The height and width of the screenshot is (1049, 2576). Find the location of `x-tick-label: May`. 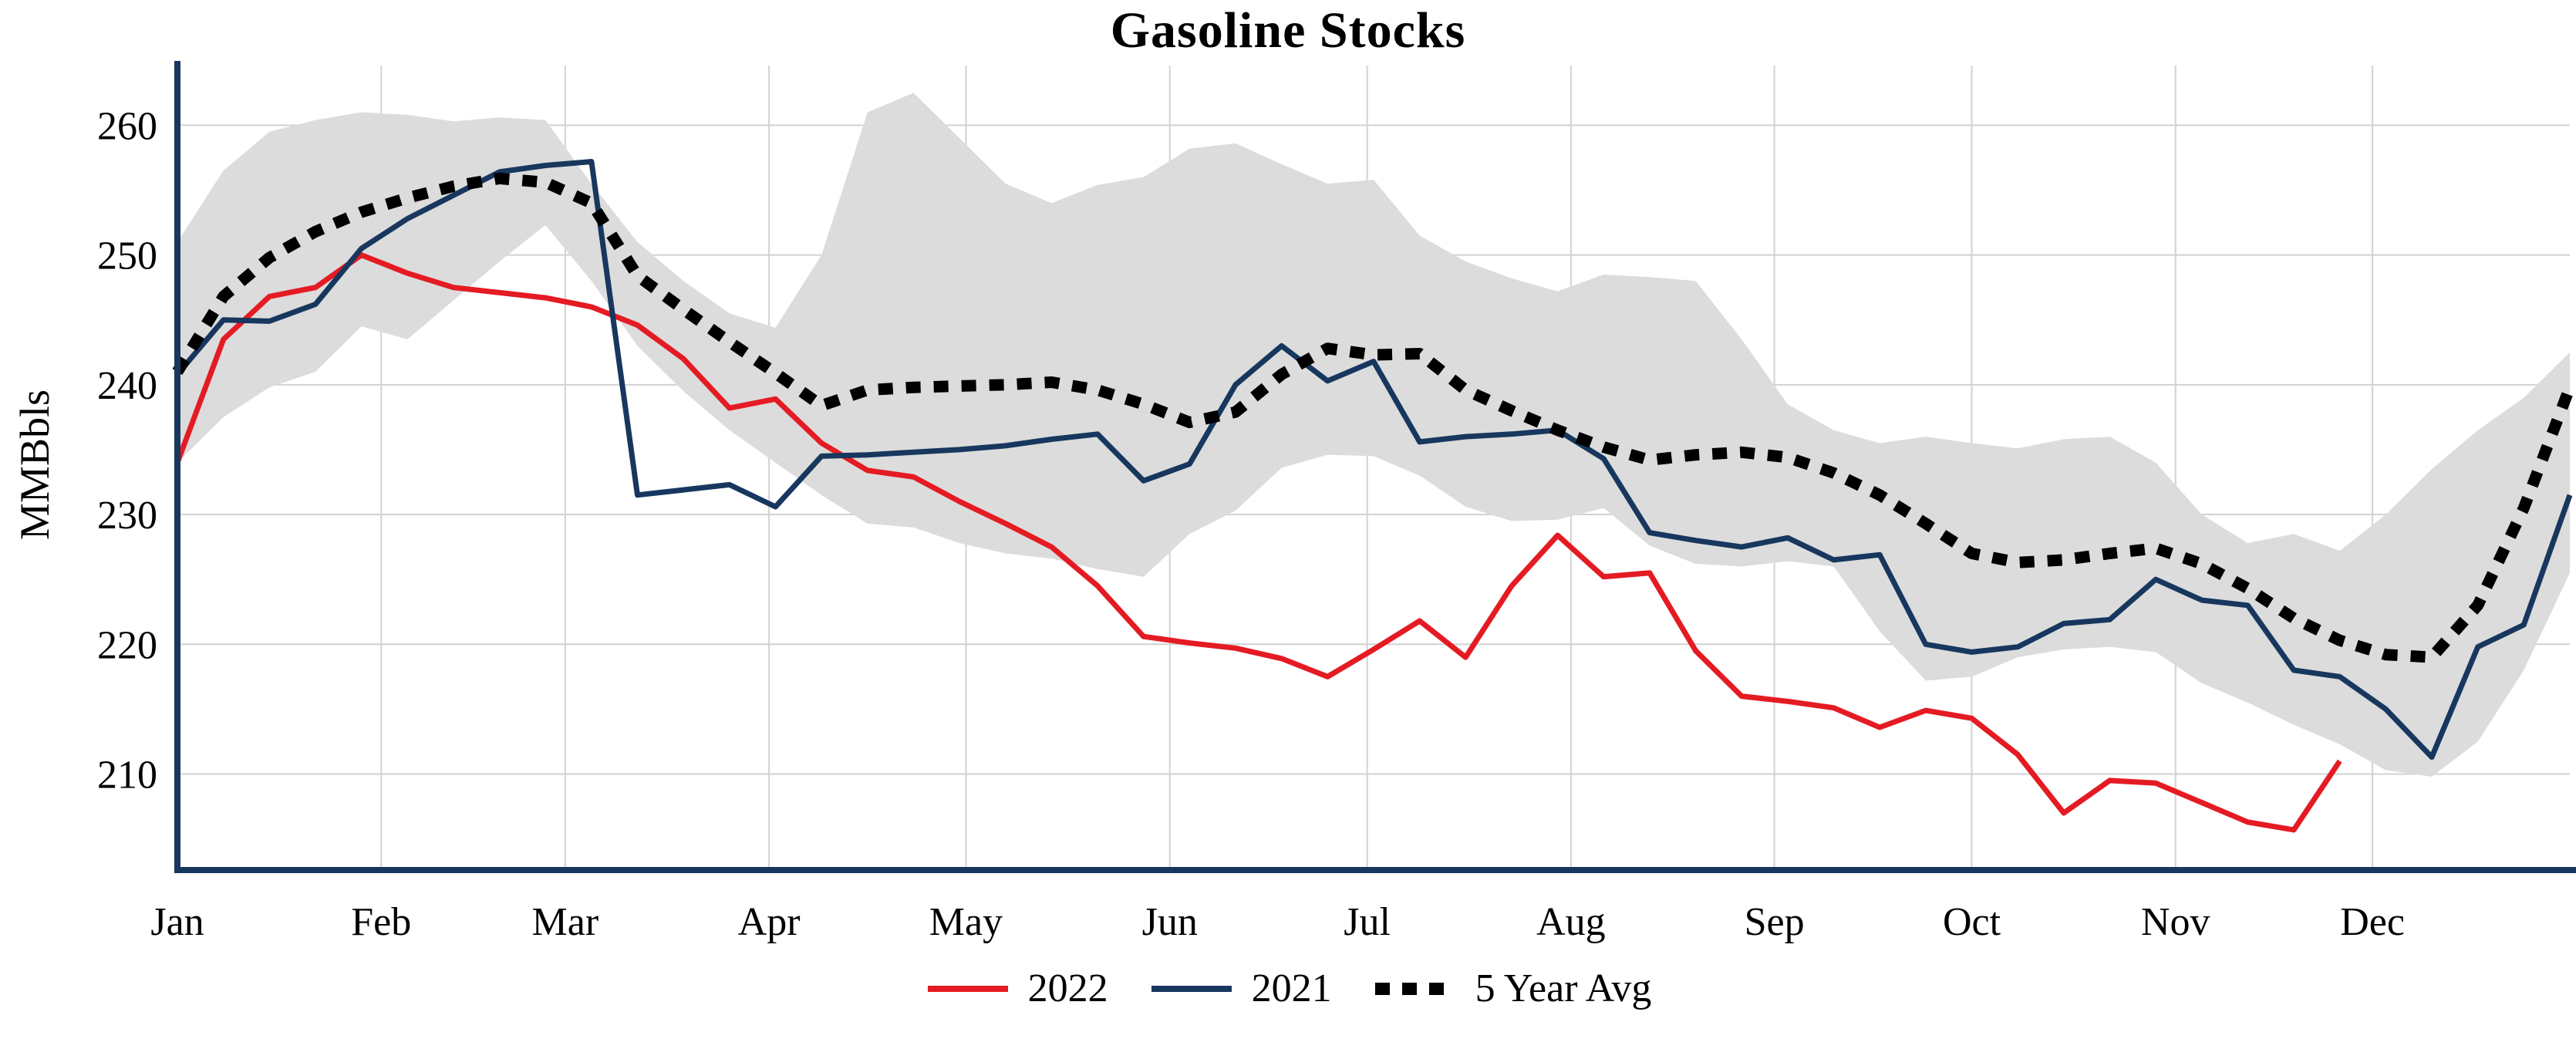

x-tick-label: May is located at coordinates (966, 922).